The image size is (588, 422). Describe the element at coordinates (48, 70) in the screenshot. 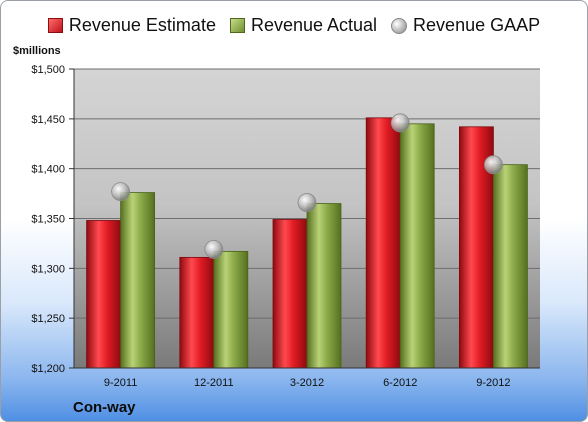

I see `y-tick-label: $1,500` at that location.